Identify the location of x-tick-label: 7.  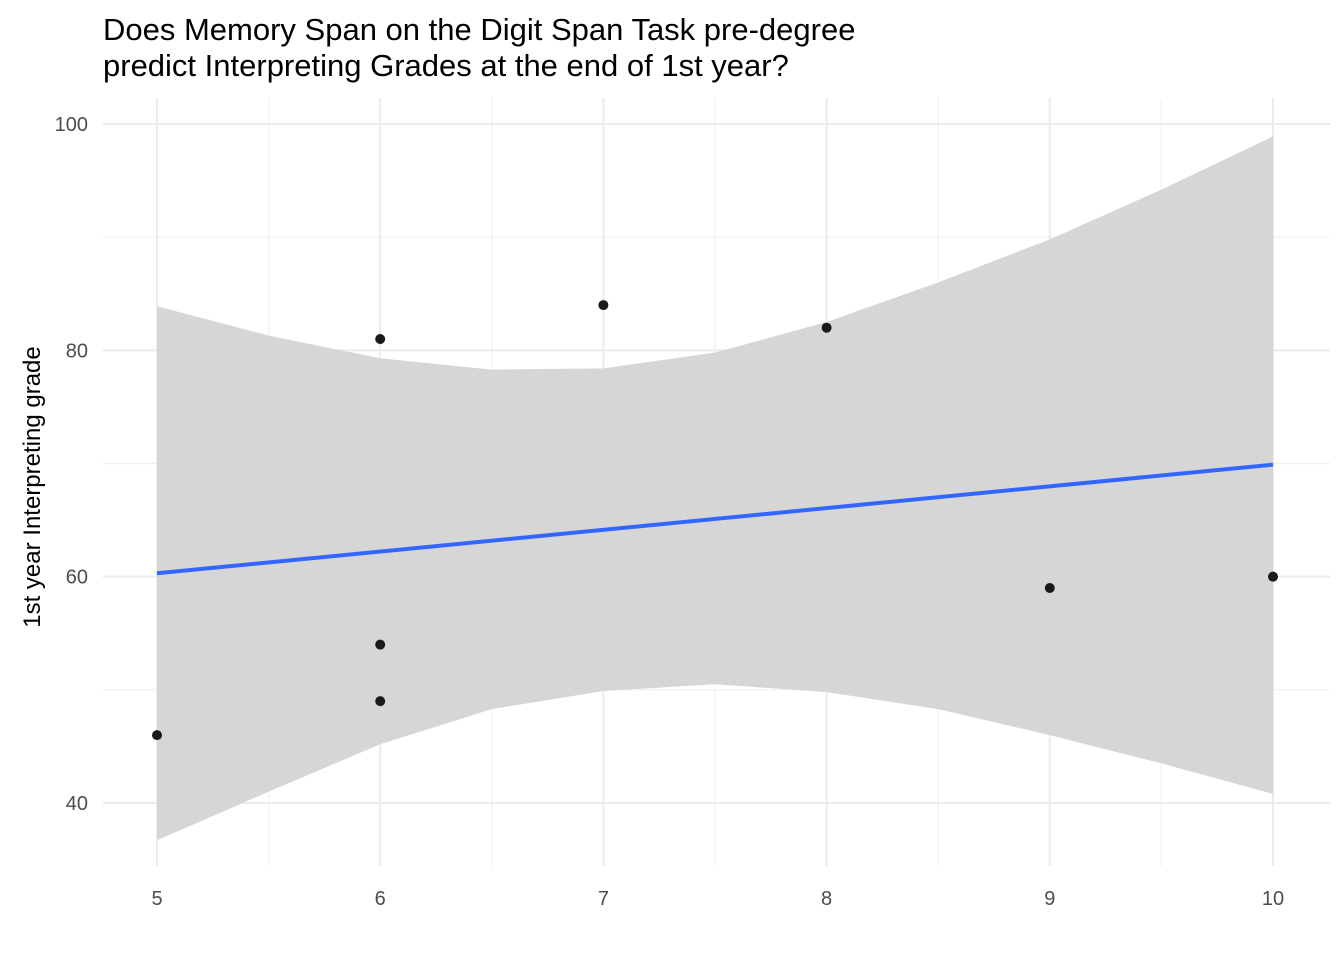
(603, 899).